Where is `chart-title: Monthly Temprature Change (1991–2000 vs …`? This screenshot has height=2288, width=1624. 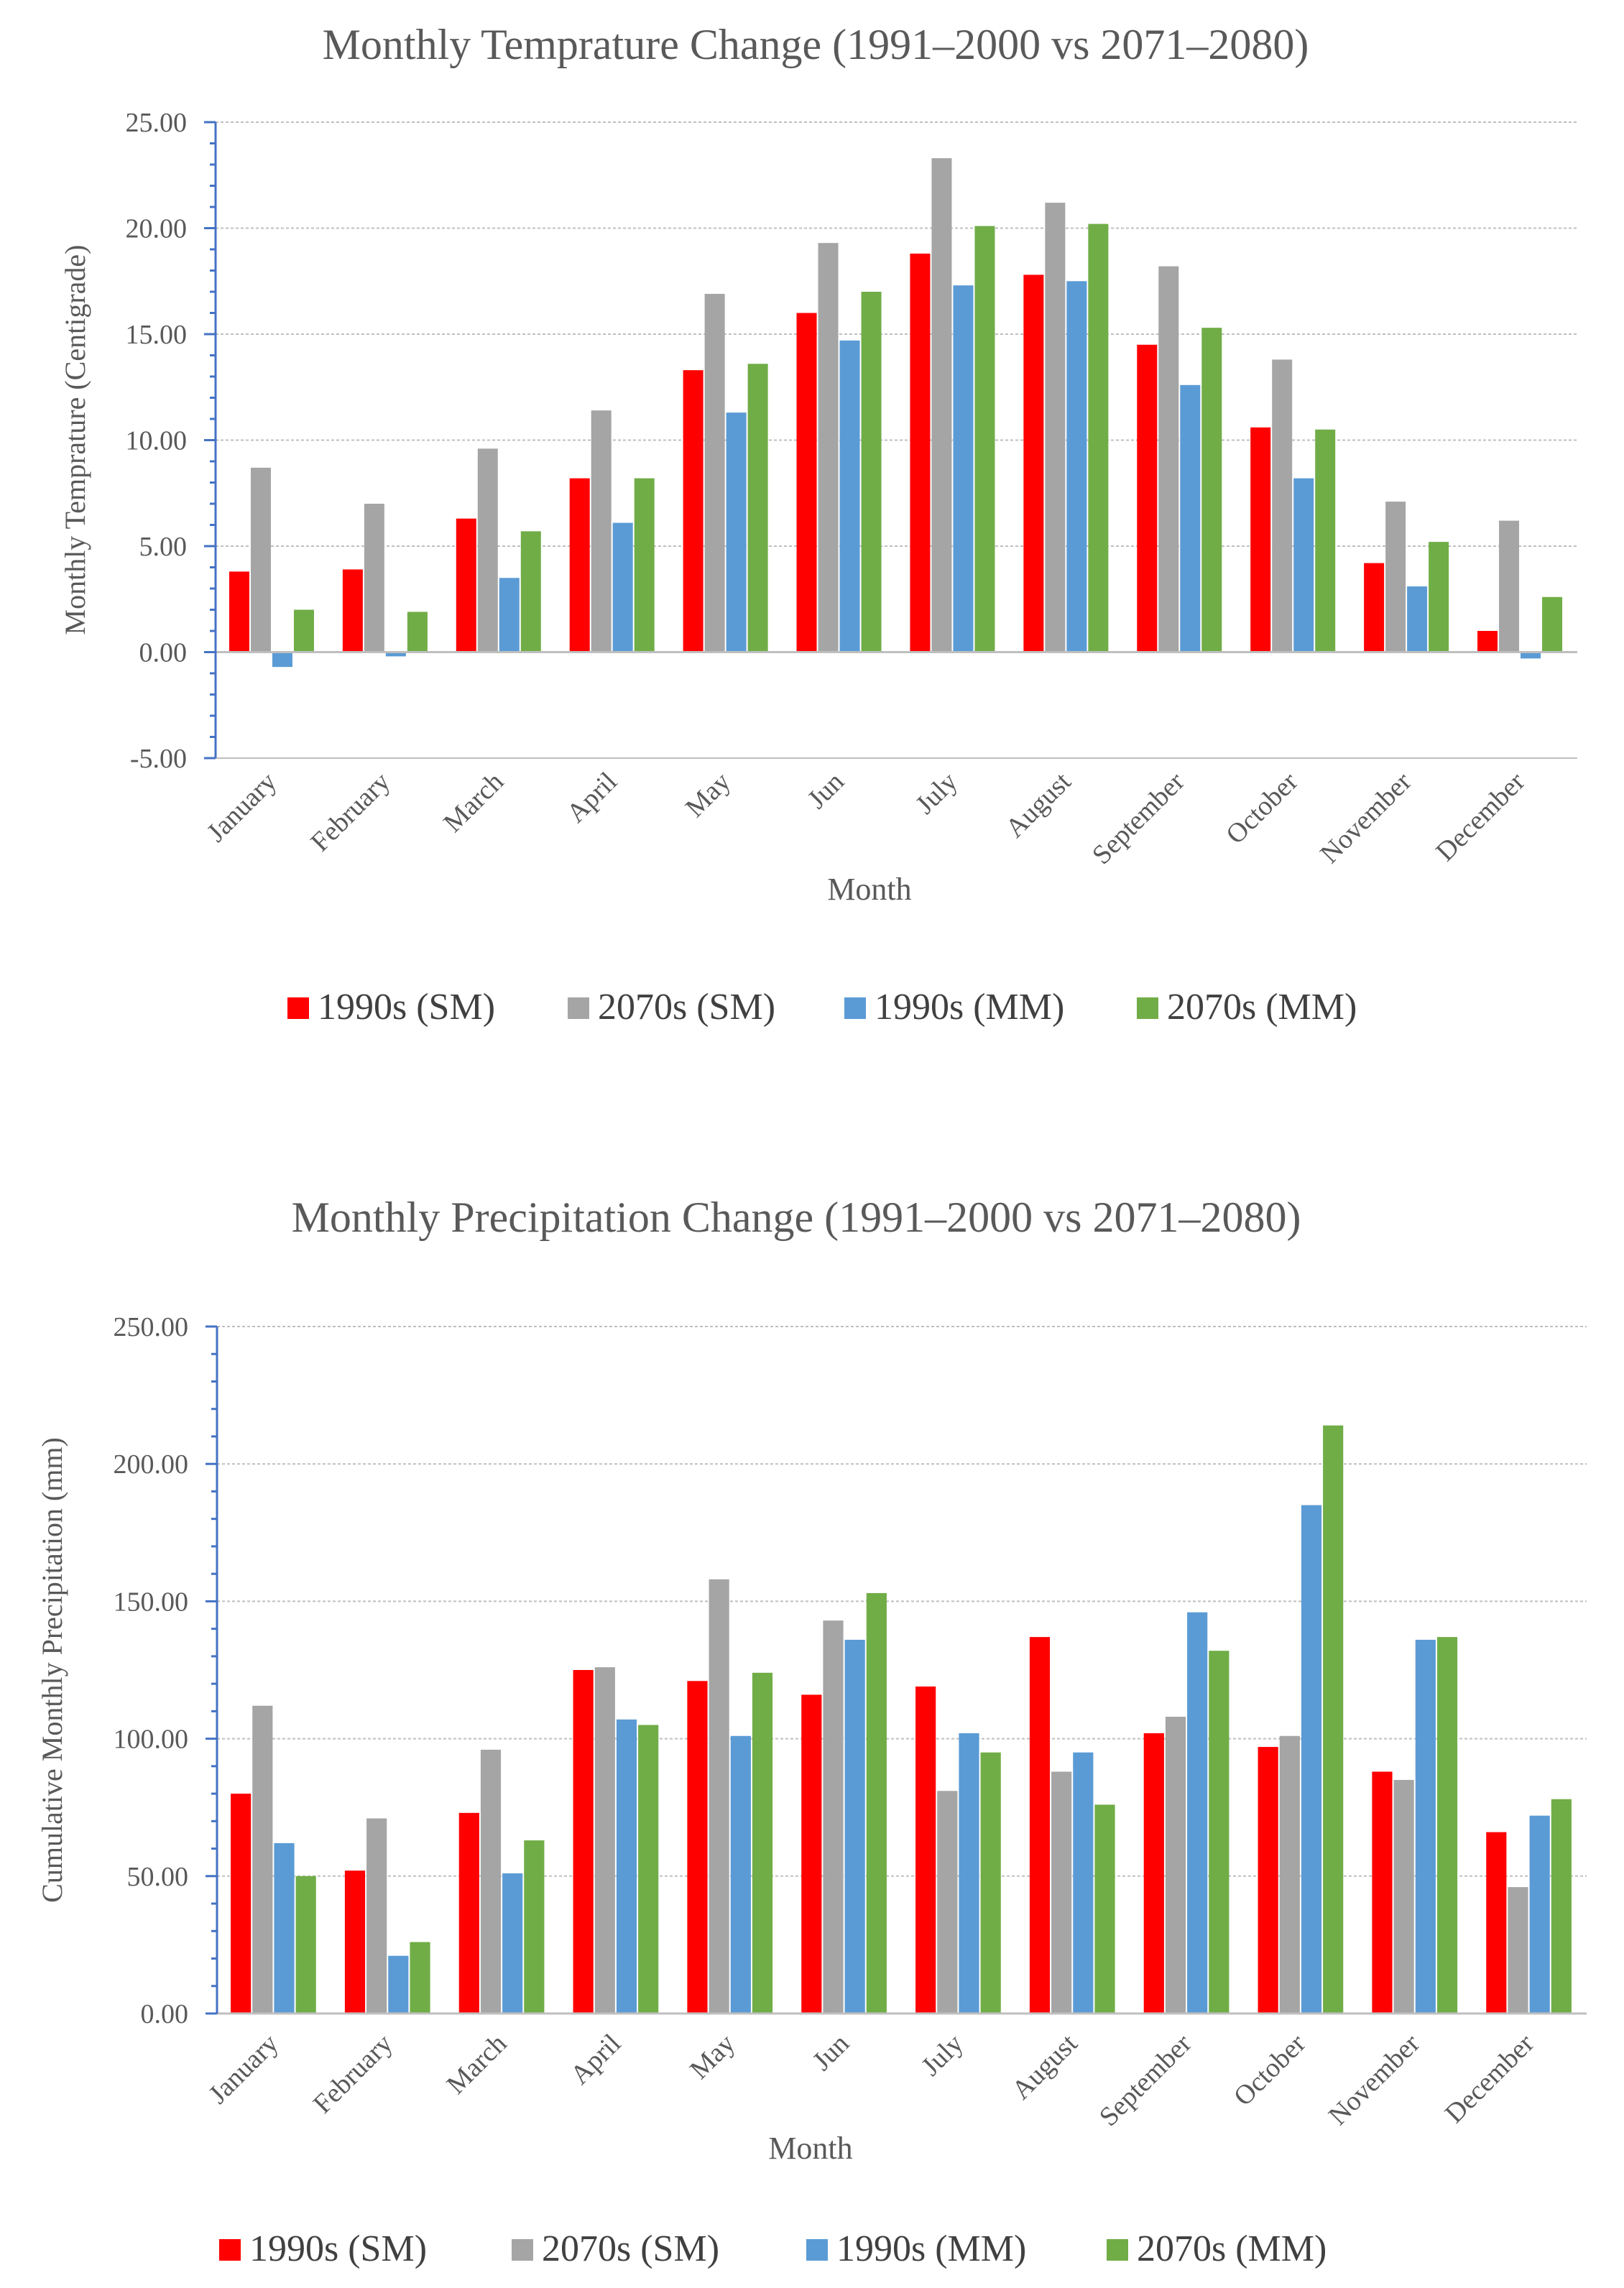 chart-title: Monthly Temprature Change (1991–2000 vs … is located at coordinates (816, 44).